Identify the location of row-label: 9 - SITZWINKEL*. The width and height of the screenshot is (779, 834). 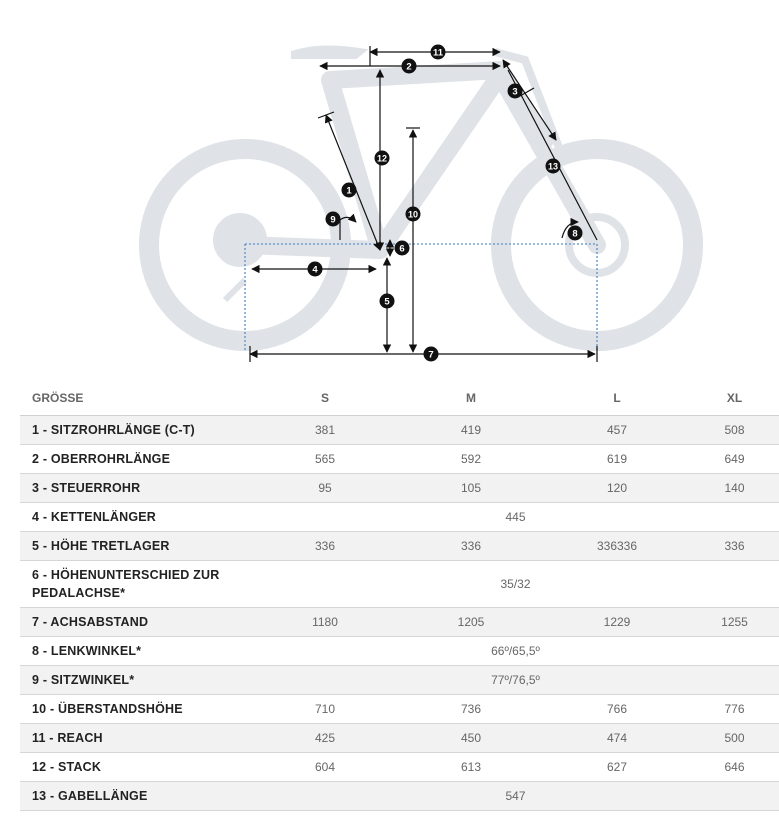
(136, 680).